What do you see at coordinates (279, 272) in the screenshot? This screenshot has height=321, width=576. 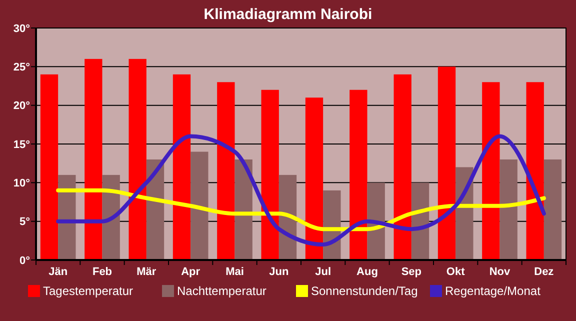 I see `x-tick-label: Jun` at bounding box center [279, 272].